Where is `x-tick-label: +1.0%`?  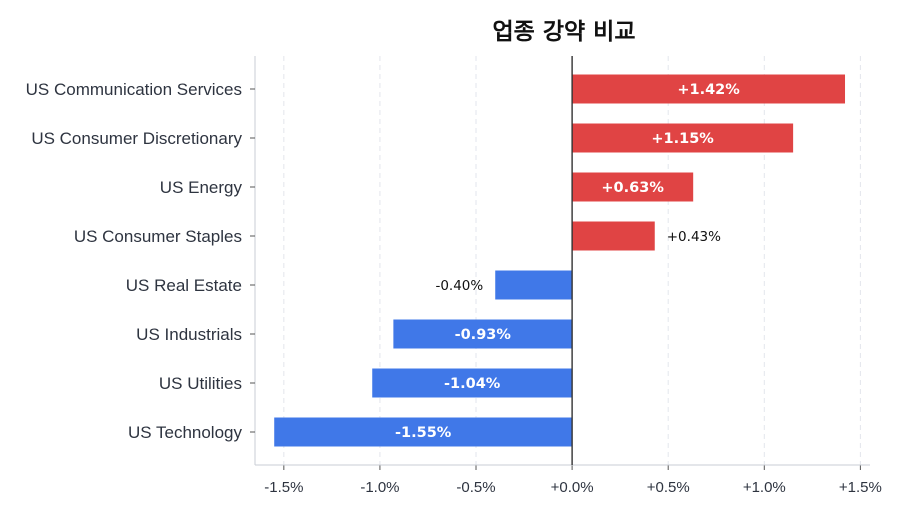 x-tick-label: +1.0% is located at coordinates (764, 487).